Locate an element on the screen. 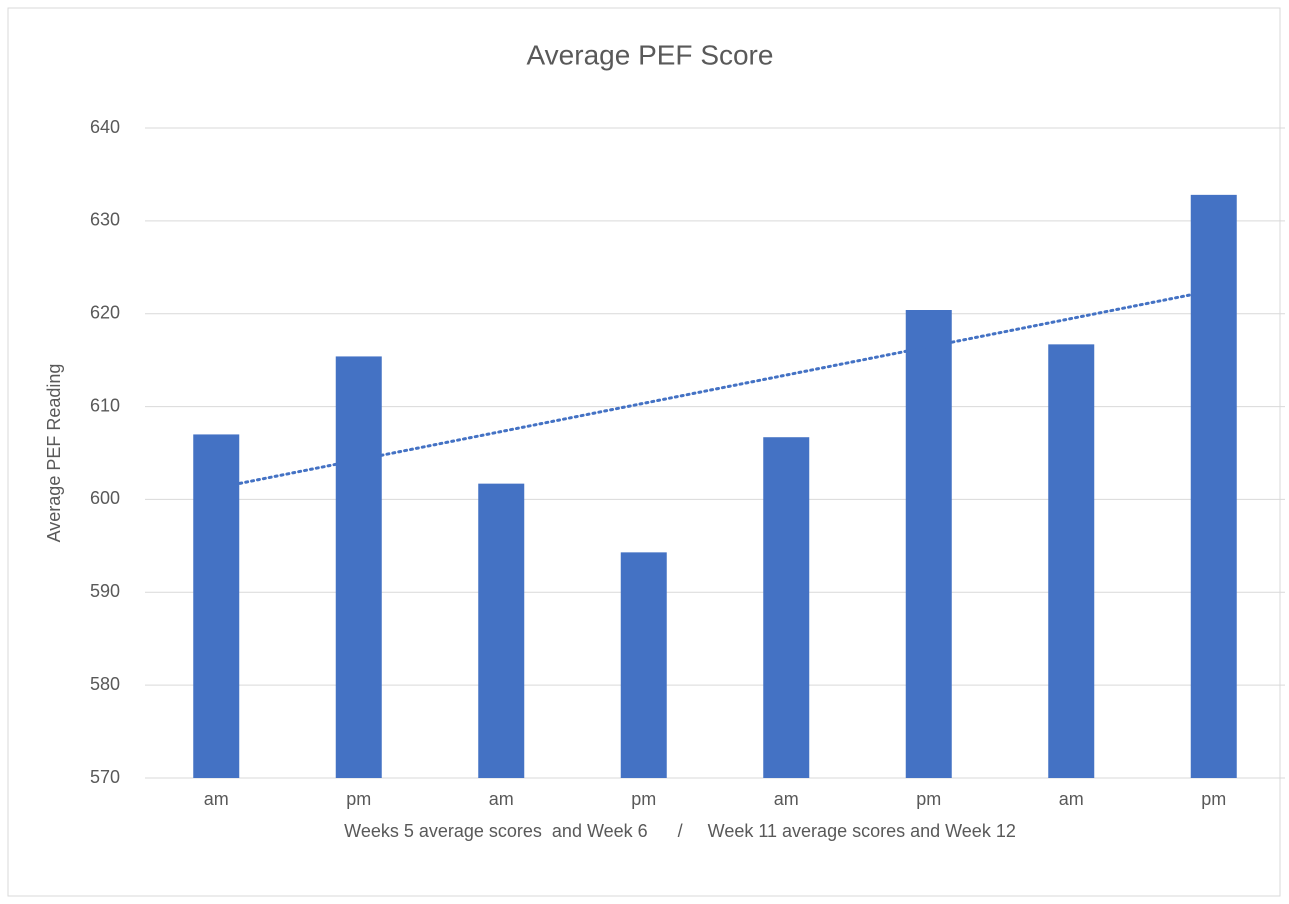 The image size is (1289, 904). y-tick-label: 600 is located at coordinates (105, 498).